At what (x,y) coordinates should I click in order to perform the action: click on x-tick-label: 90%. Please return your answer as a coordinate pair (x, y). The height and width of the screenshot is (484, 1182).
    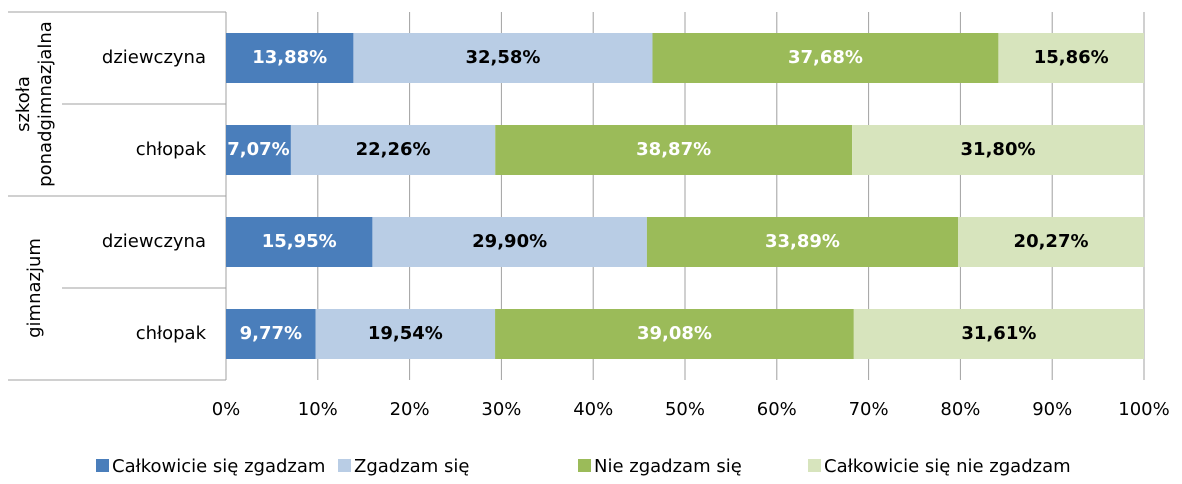
    Looking at the image, I should click on (1052, 409).